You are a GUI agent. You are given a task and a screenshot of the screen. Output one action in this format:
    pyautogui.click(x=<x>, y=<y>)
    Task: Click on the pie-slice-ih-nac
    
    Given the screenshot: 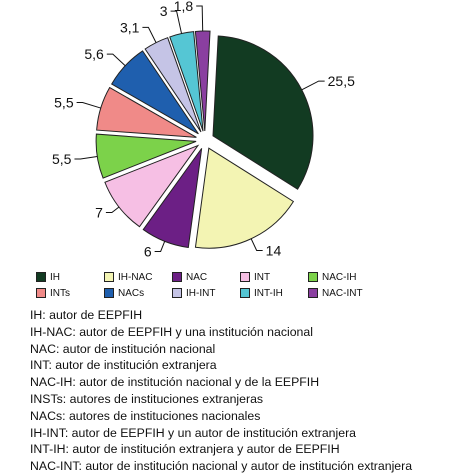 What is the action you would take?
    pyautogui.click(x=244, y=198)
    